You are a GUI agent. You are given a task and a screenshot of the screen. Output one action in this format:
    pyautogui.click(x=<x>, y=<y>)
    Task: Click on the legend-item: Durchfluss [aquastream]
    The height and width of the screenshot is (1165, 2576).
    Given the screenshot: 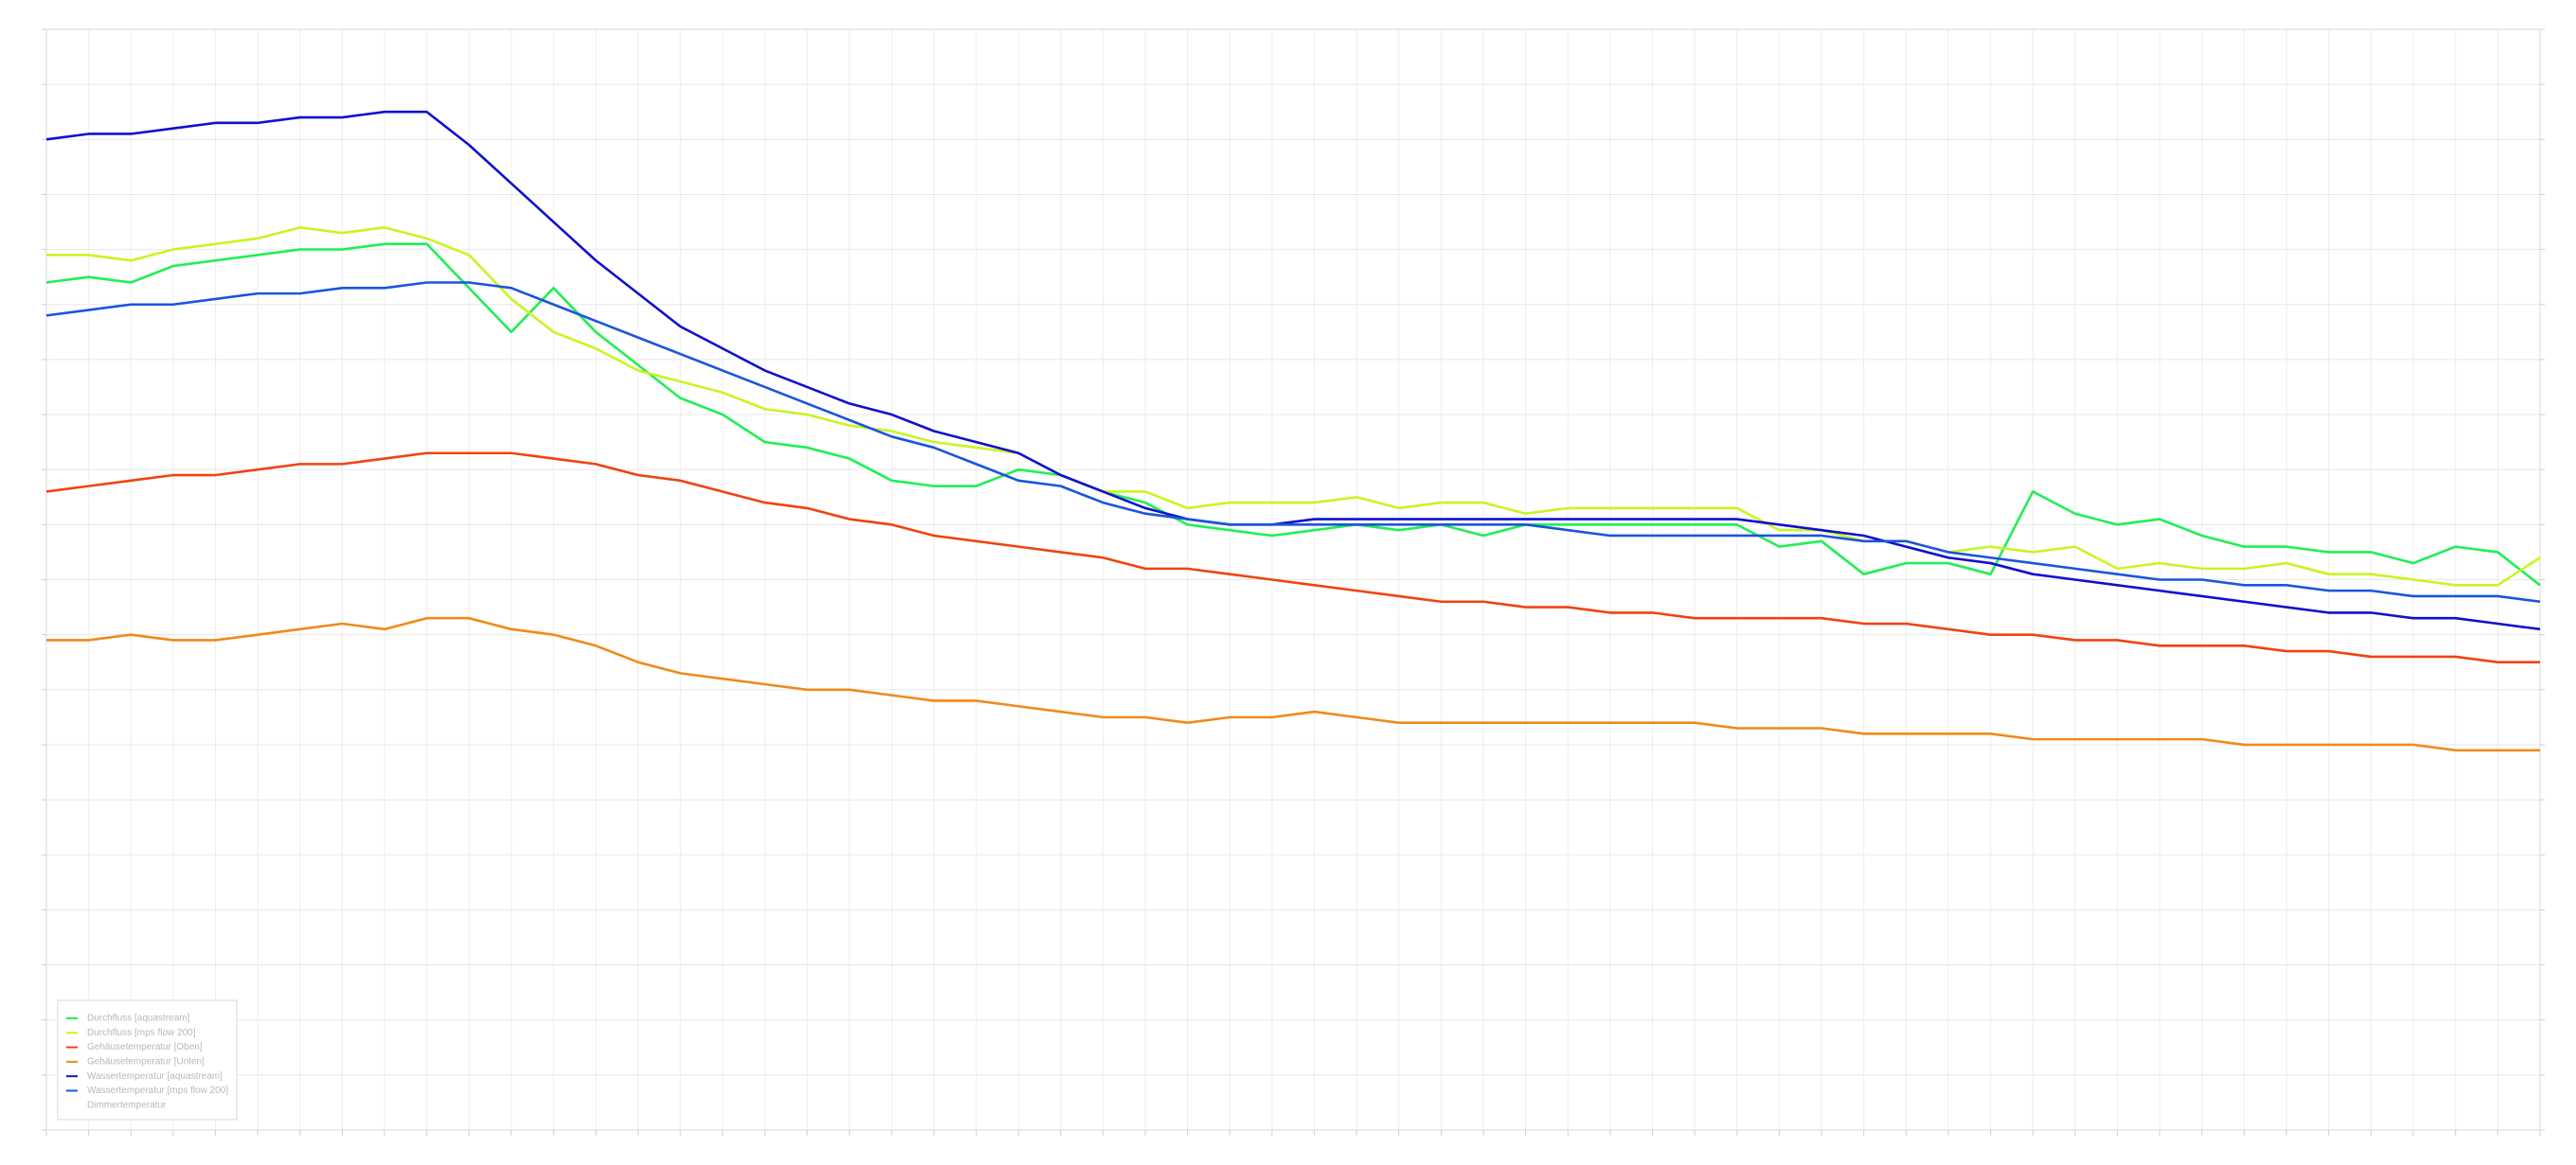 What is the action you would take?
    pyautogui.click(x=128, y=1019)
    